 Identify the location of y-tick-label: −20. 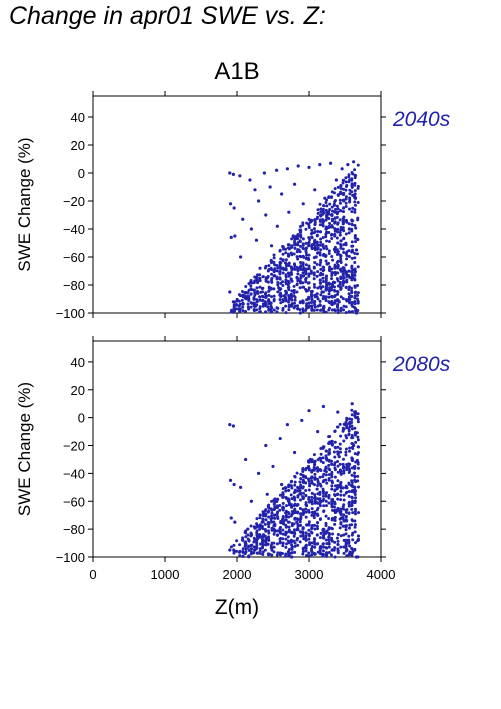
(74, 446).